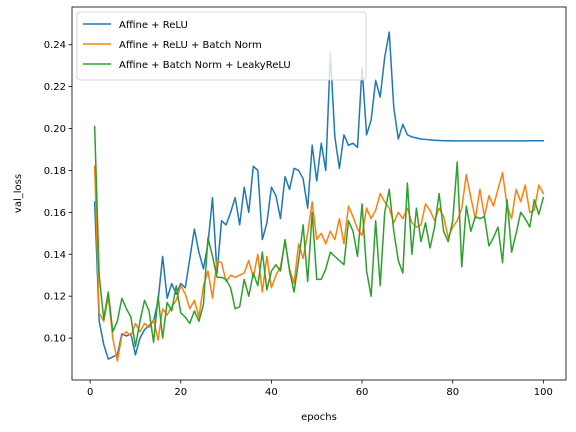  What do you see at coordinates (319, 417) in the screenshot?
I see `x-axis-label: epochs` at bounding box center [319, 417].